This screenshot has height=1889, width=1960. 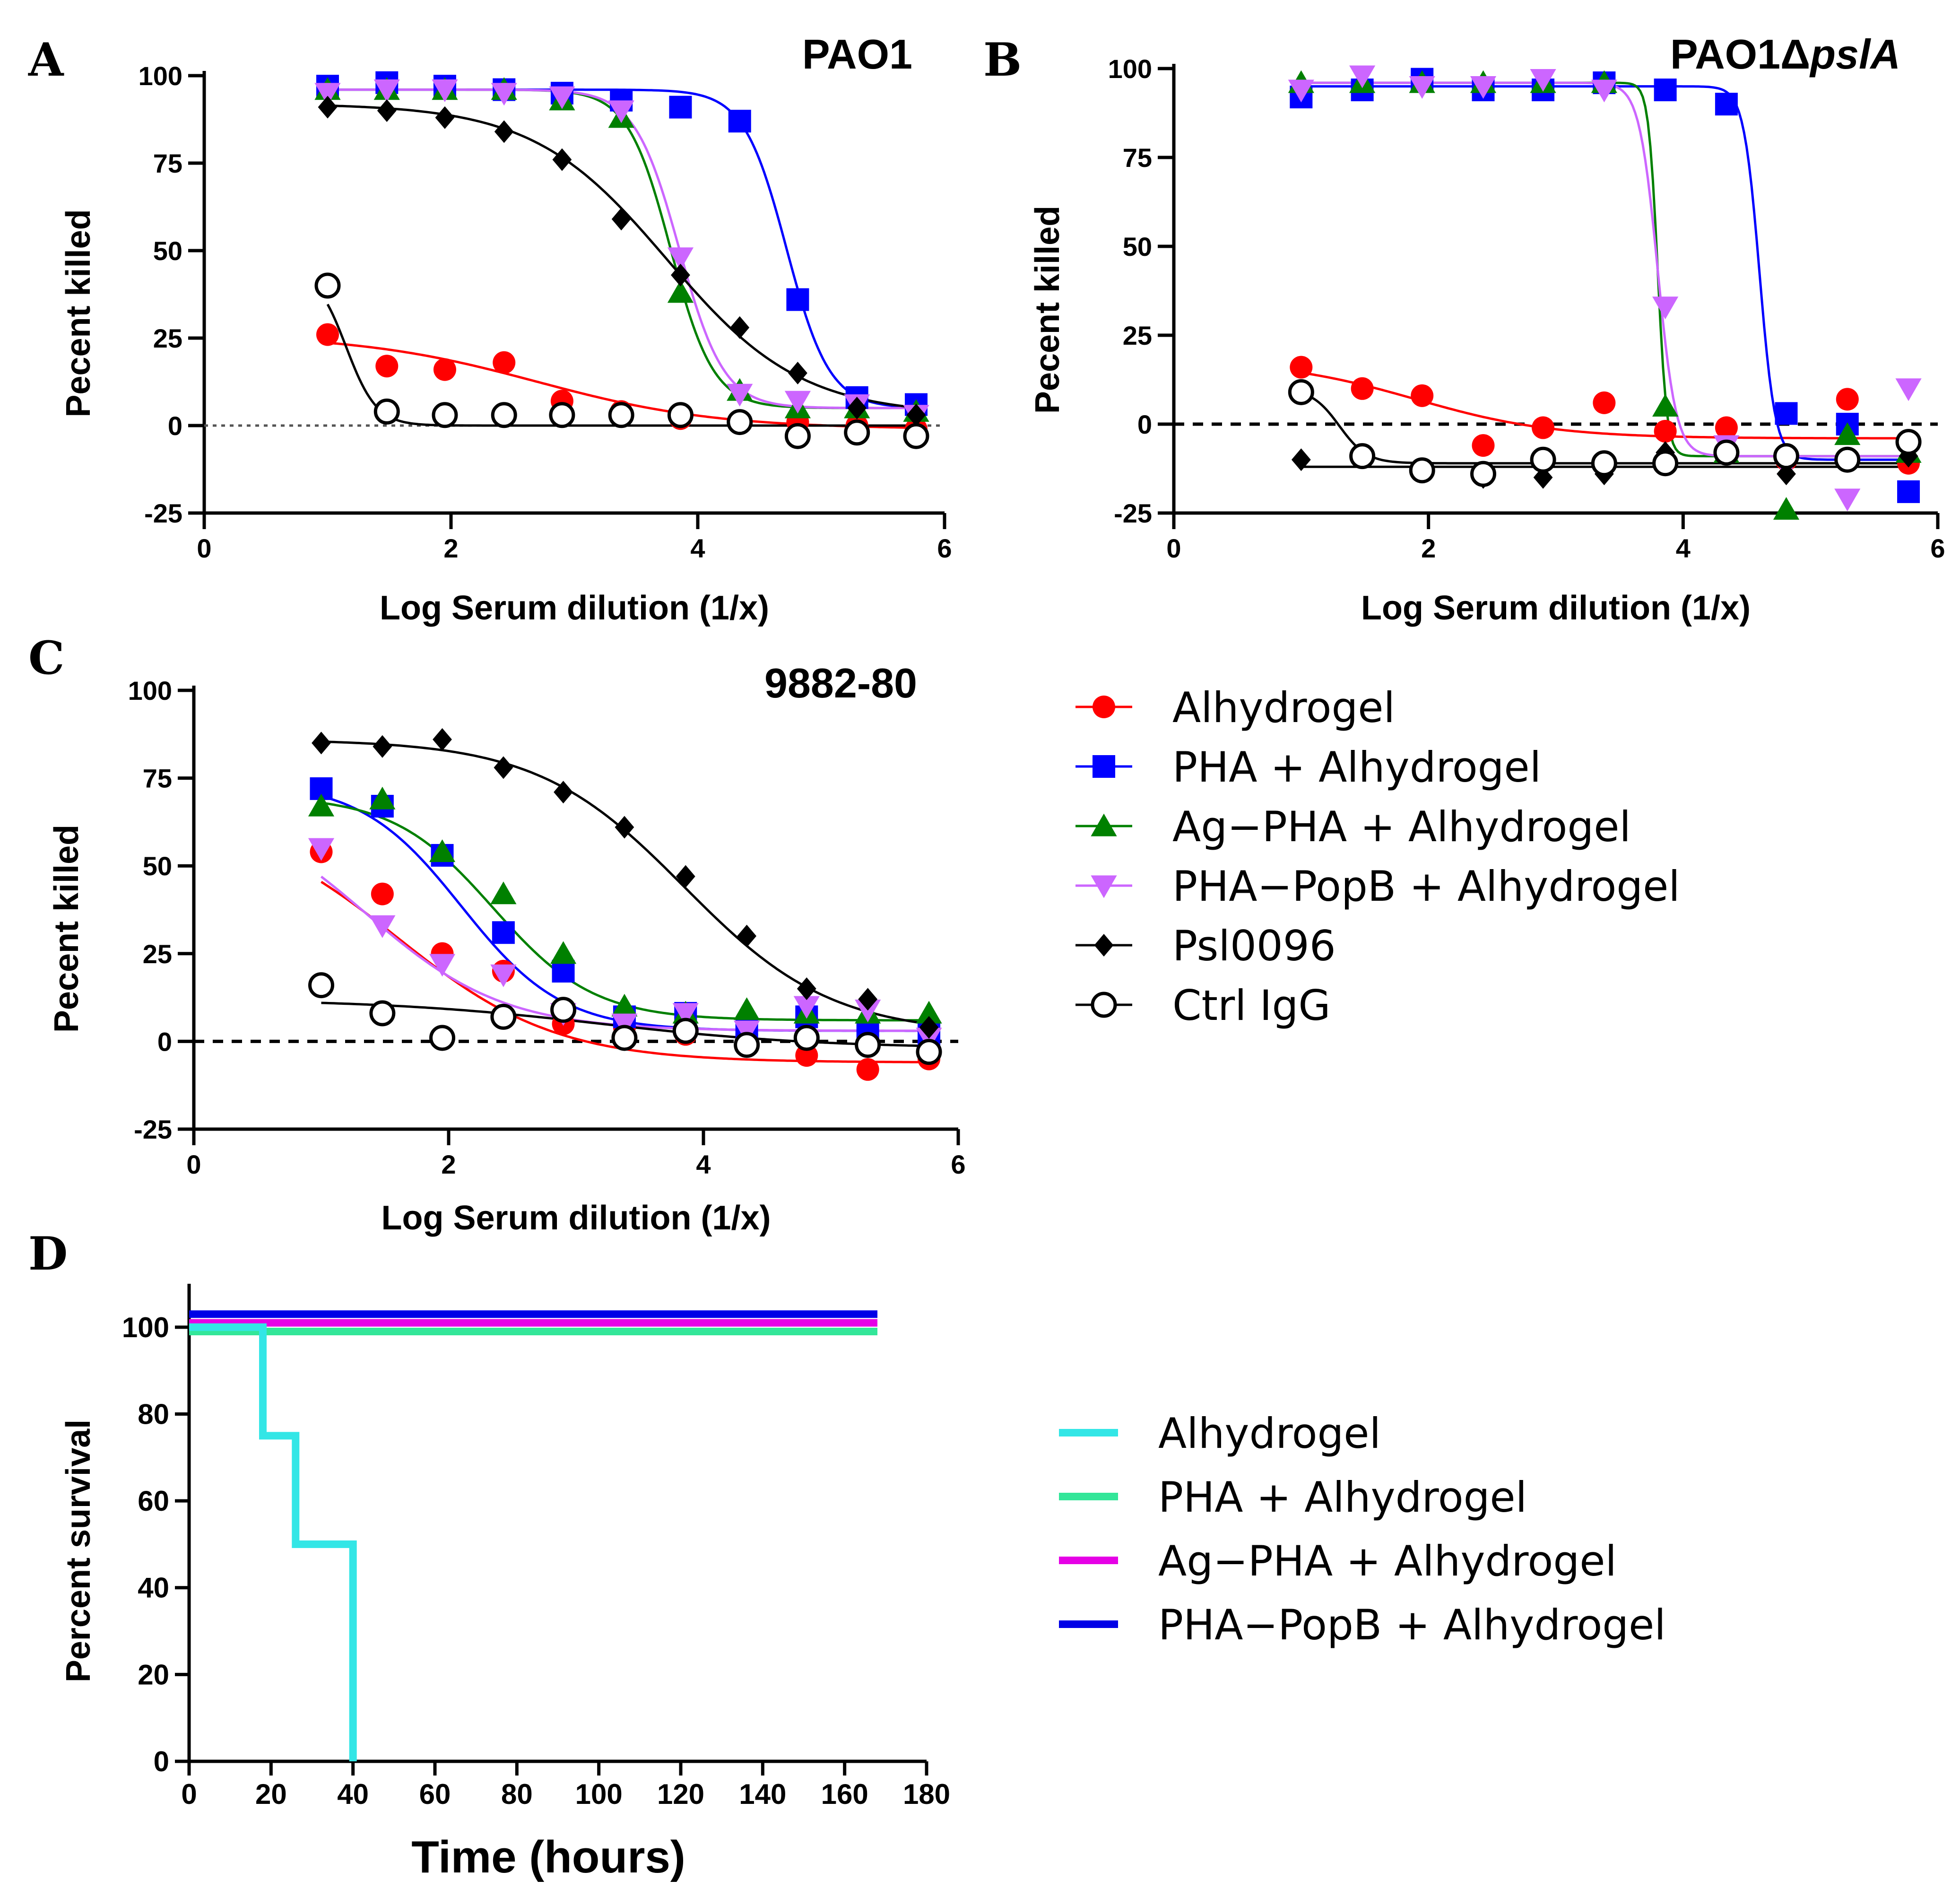 I want to click on x-tick-label: 20, so click(x=271, y=1794).